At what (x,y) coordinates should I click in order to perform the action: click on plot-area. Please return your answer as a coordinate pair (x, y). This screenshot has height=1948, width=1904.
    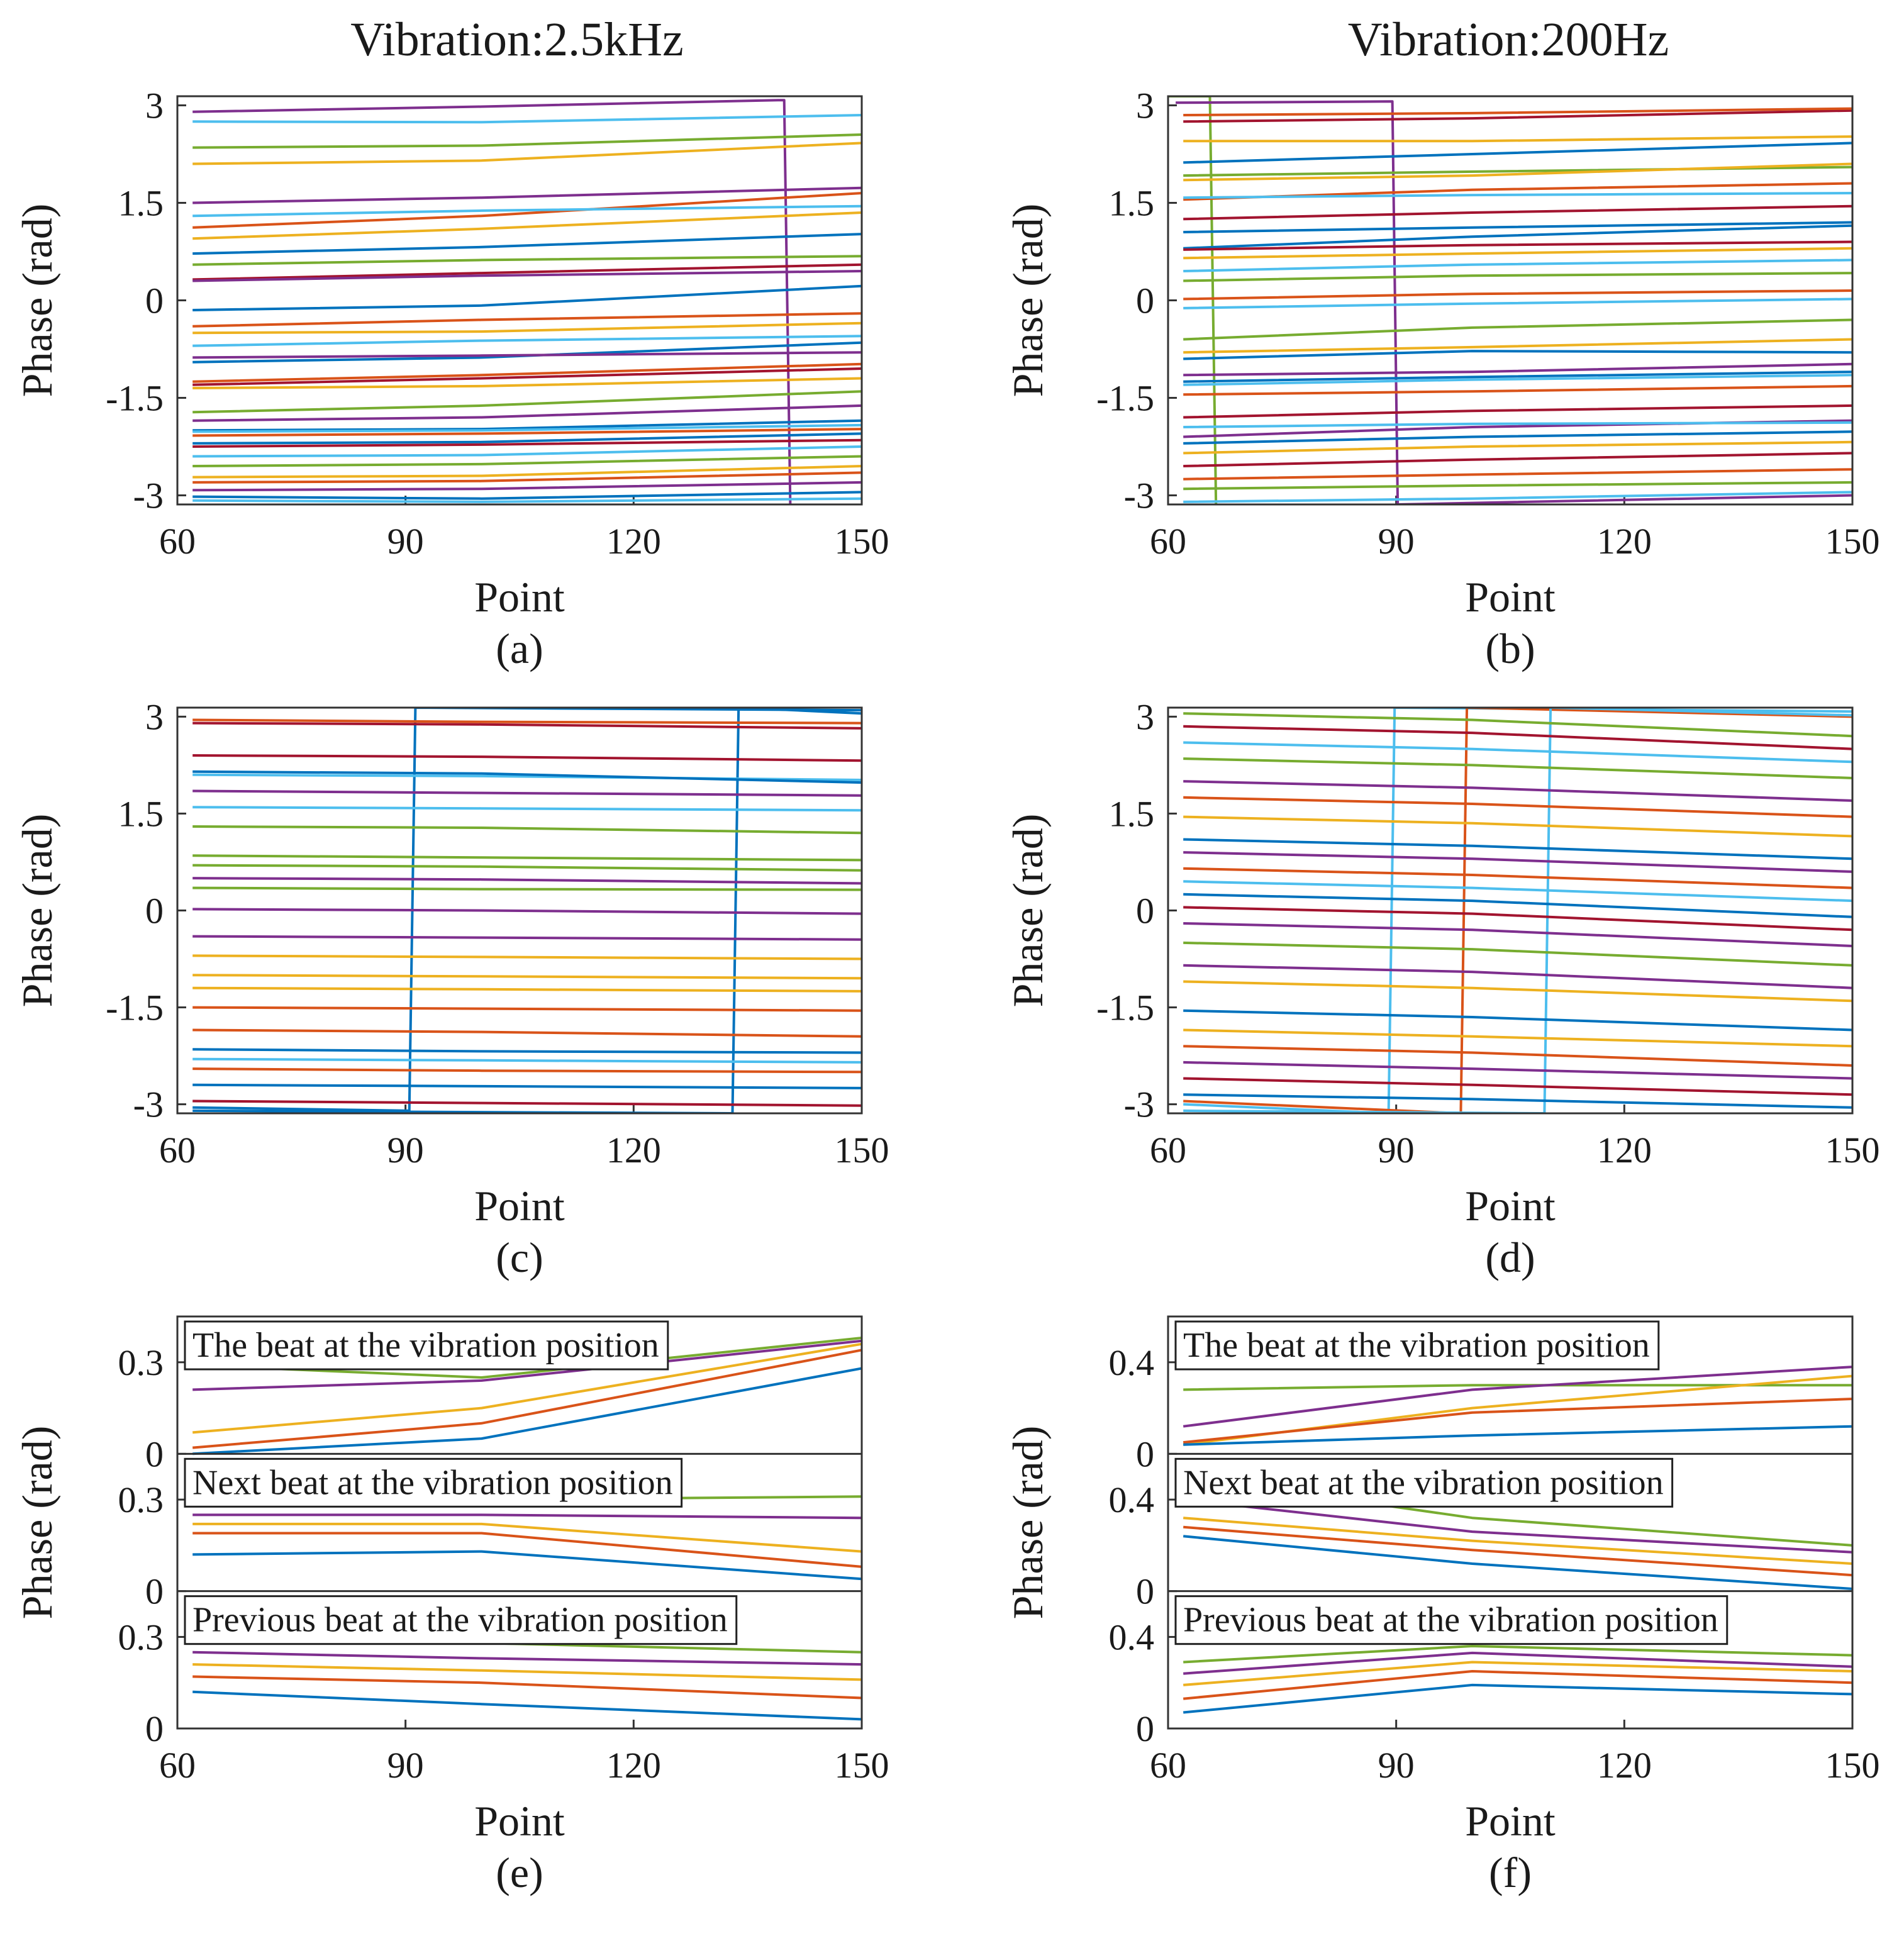
    Looking at the image, I should click on (1517, 910).